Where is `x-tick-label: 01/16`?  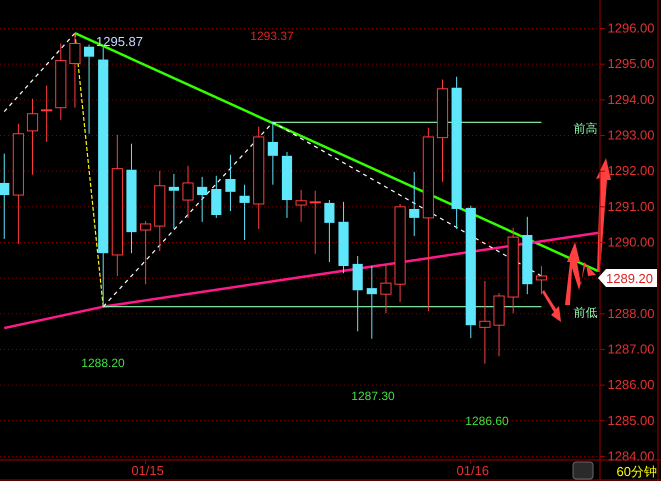 x-tick-label: 01/16 is located at coordinates (473, 470).